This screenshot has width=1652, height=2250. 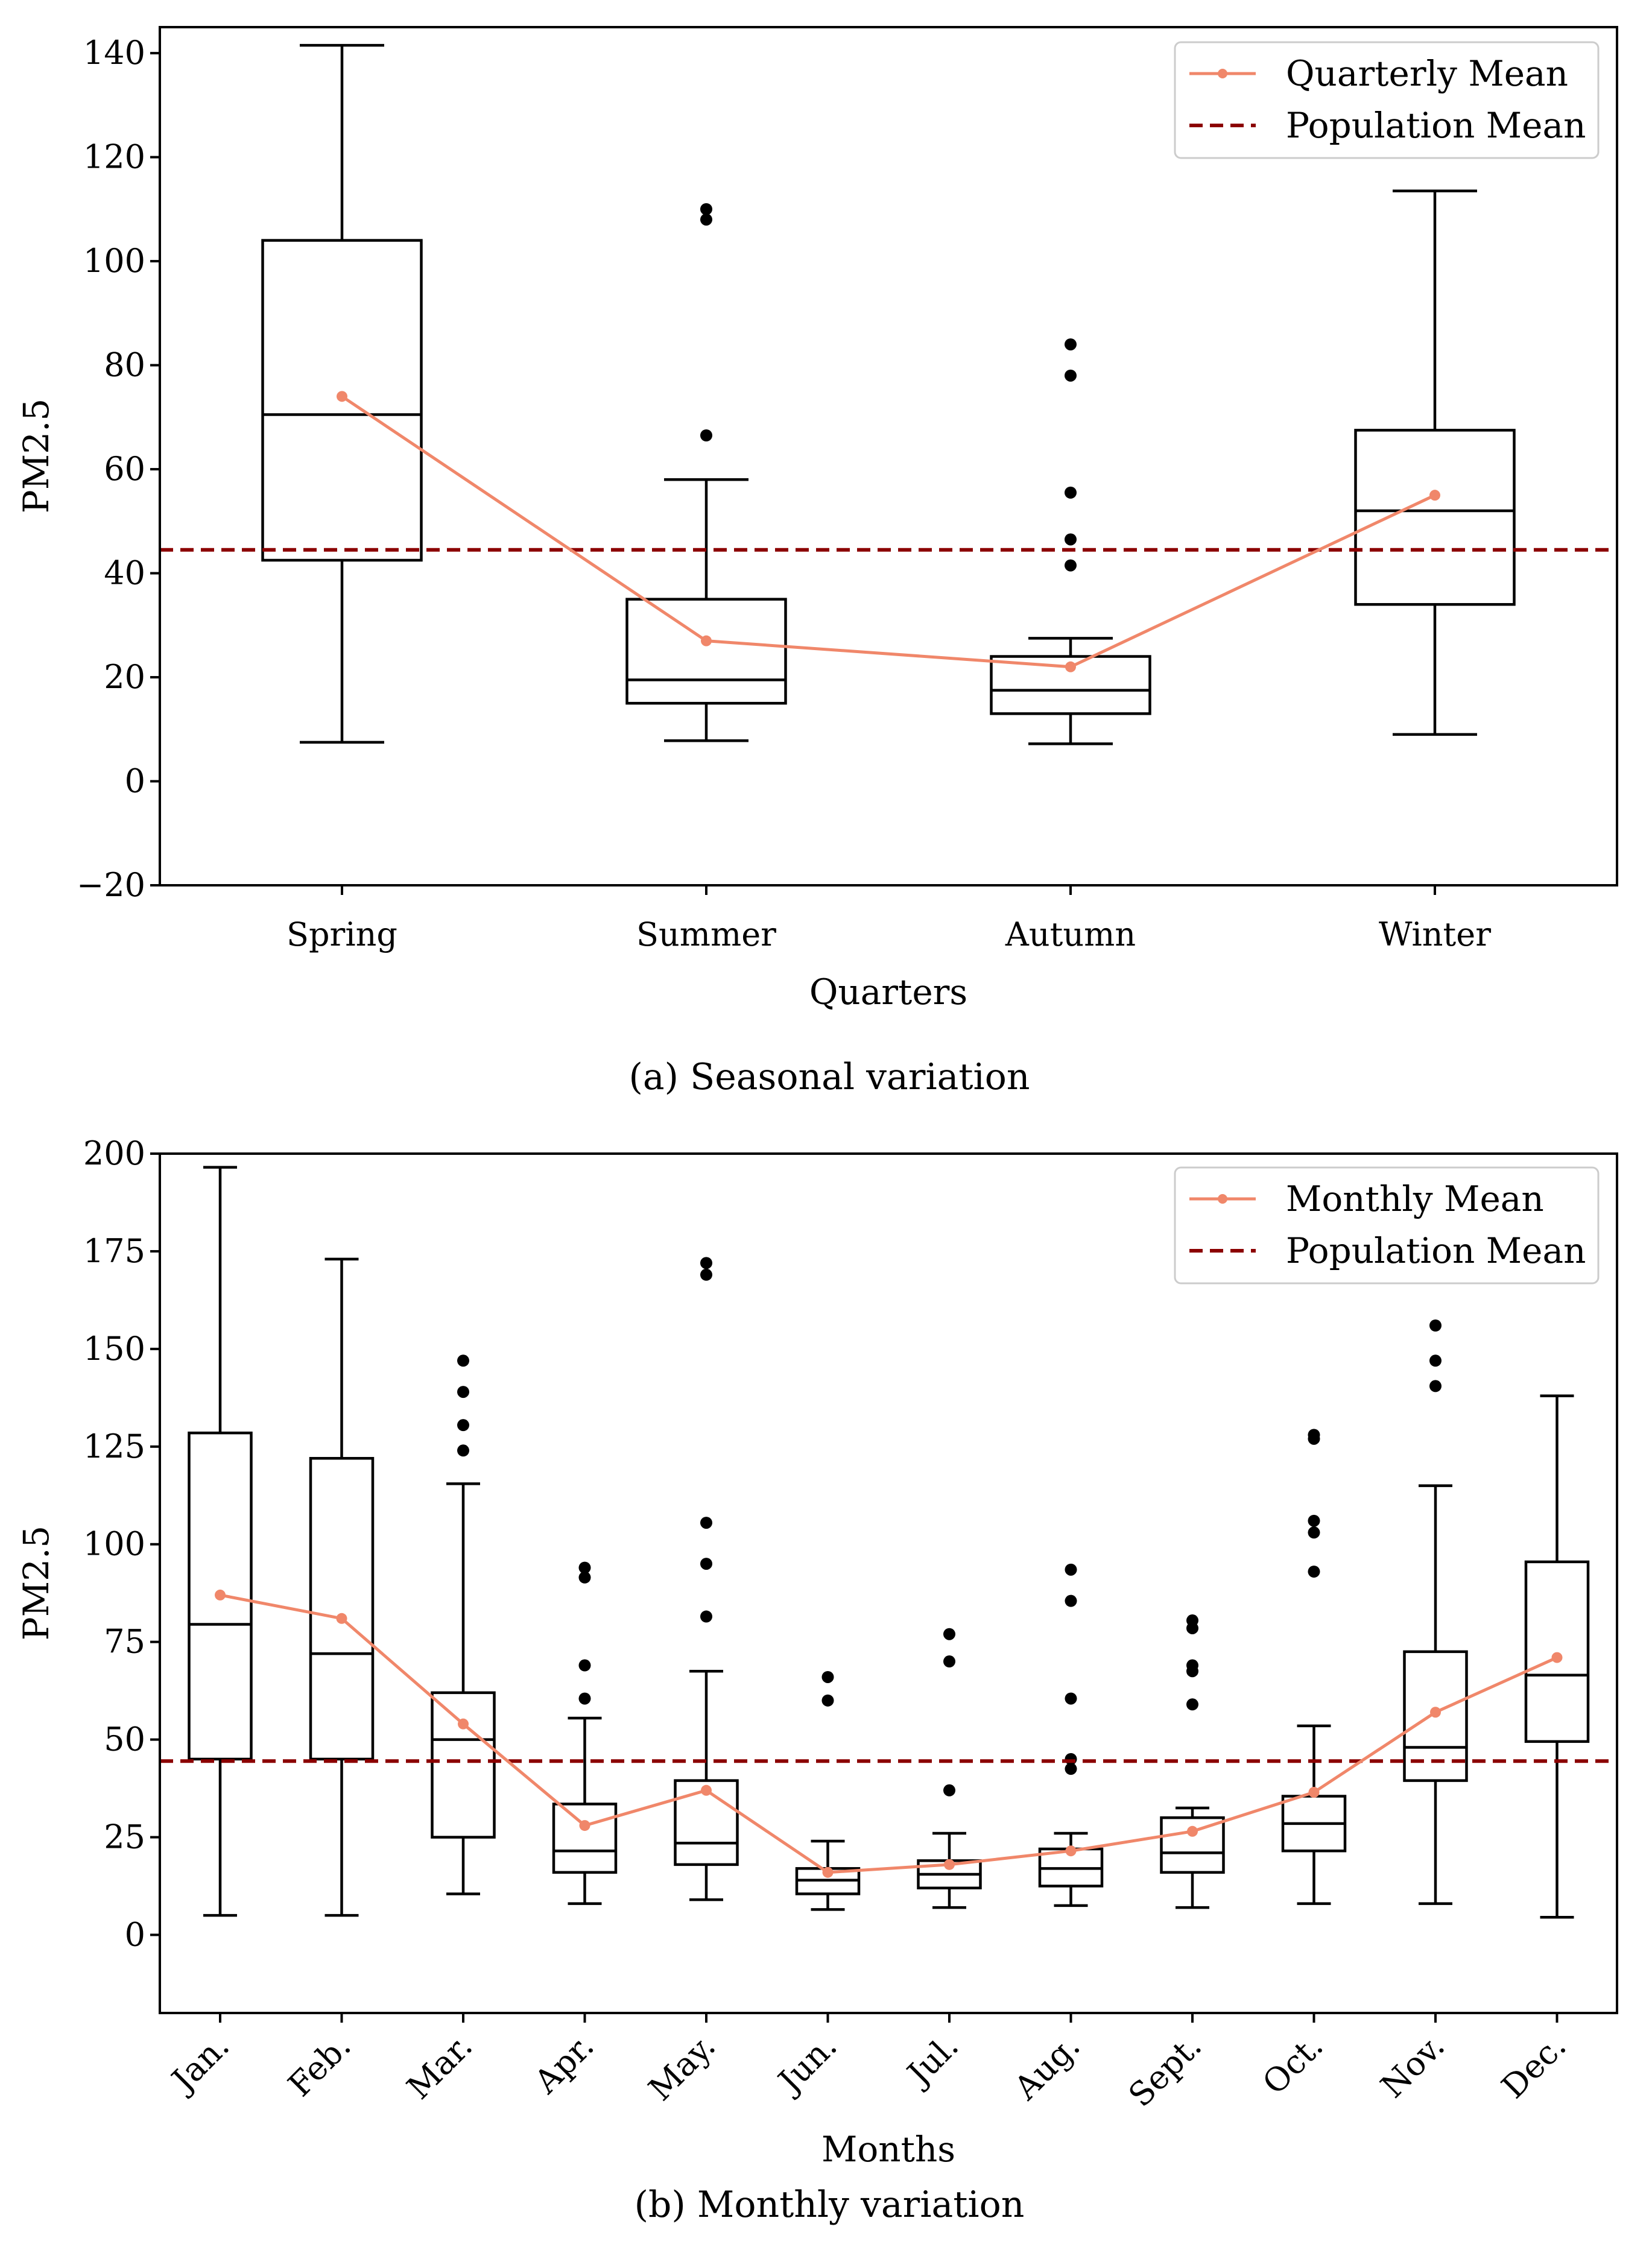 I want to click on monthly-y-tick-label: 200, so click(x=114, y=1153).